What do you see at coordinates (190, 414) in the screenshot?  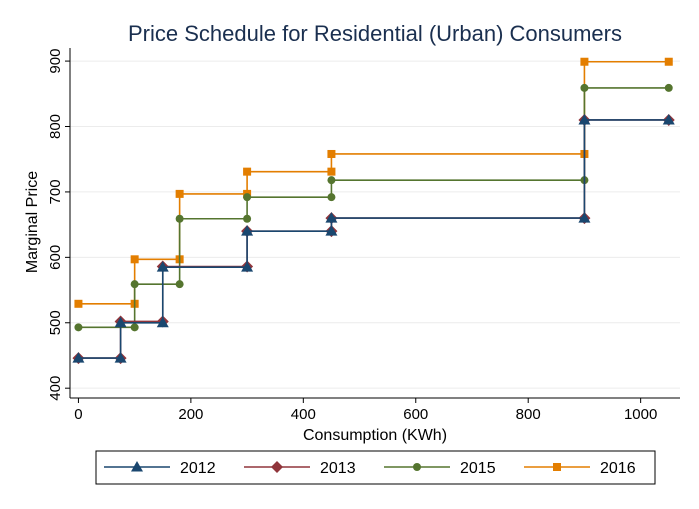 I see `x-tick-label-1: 200` at bounding box center [190, 414].